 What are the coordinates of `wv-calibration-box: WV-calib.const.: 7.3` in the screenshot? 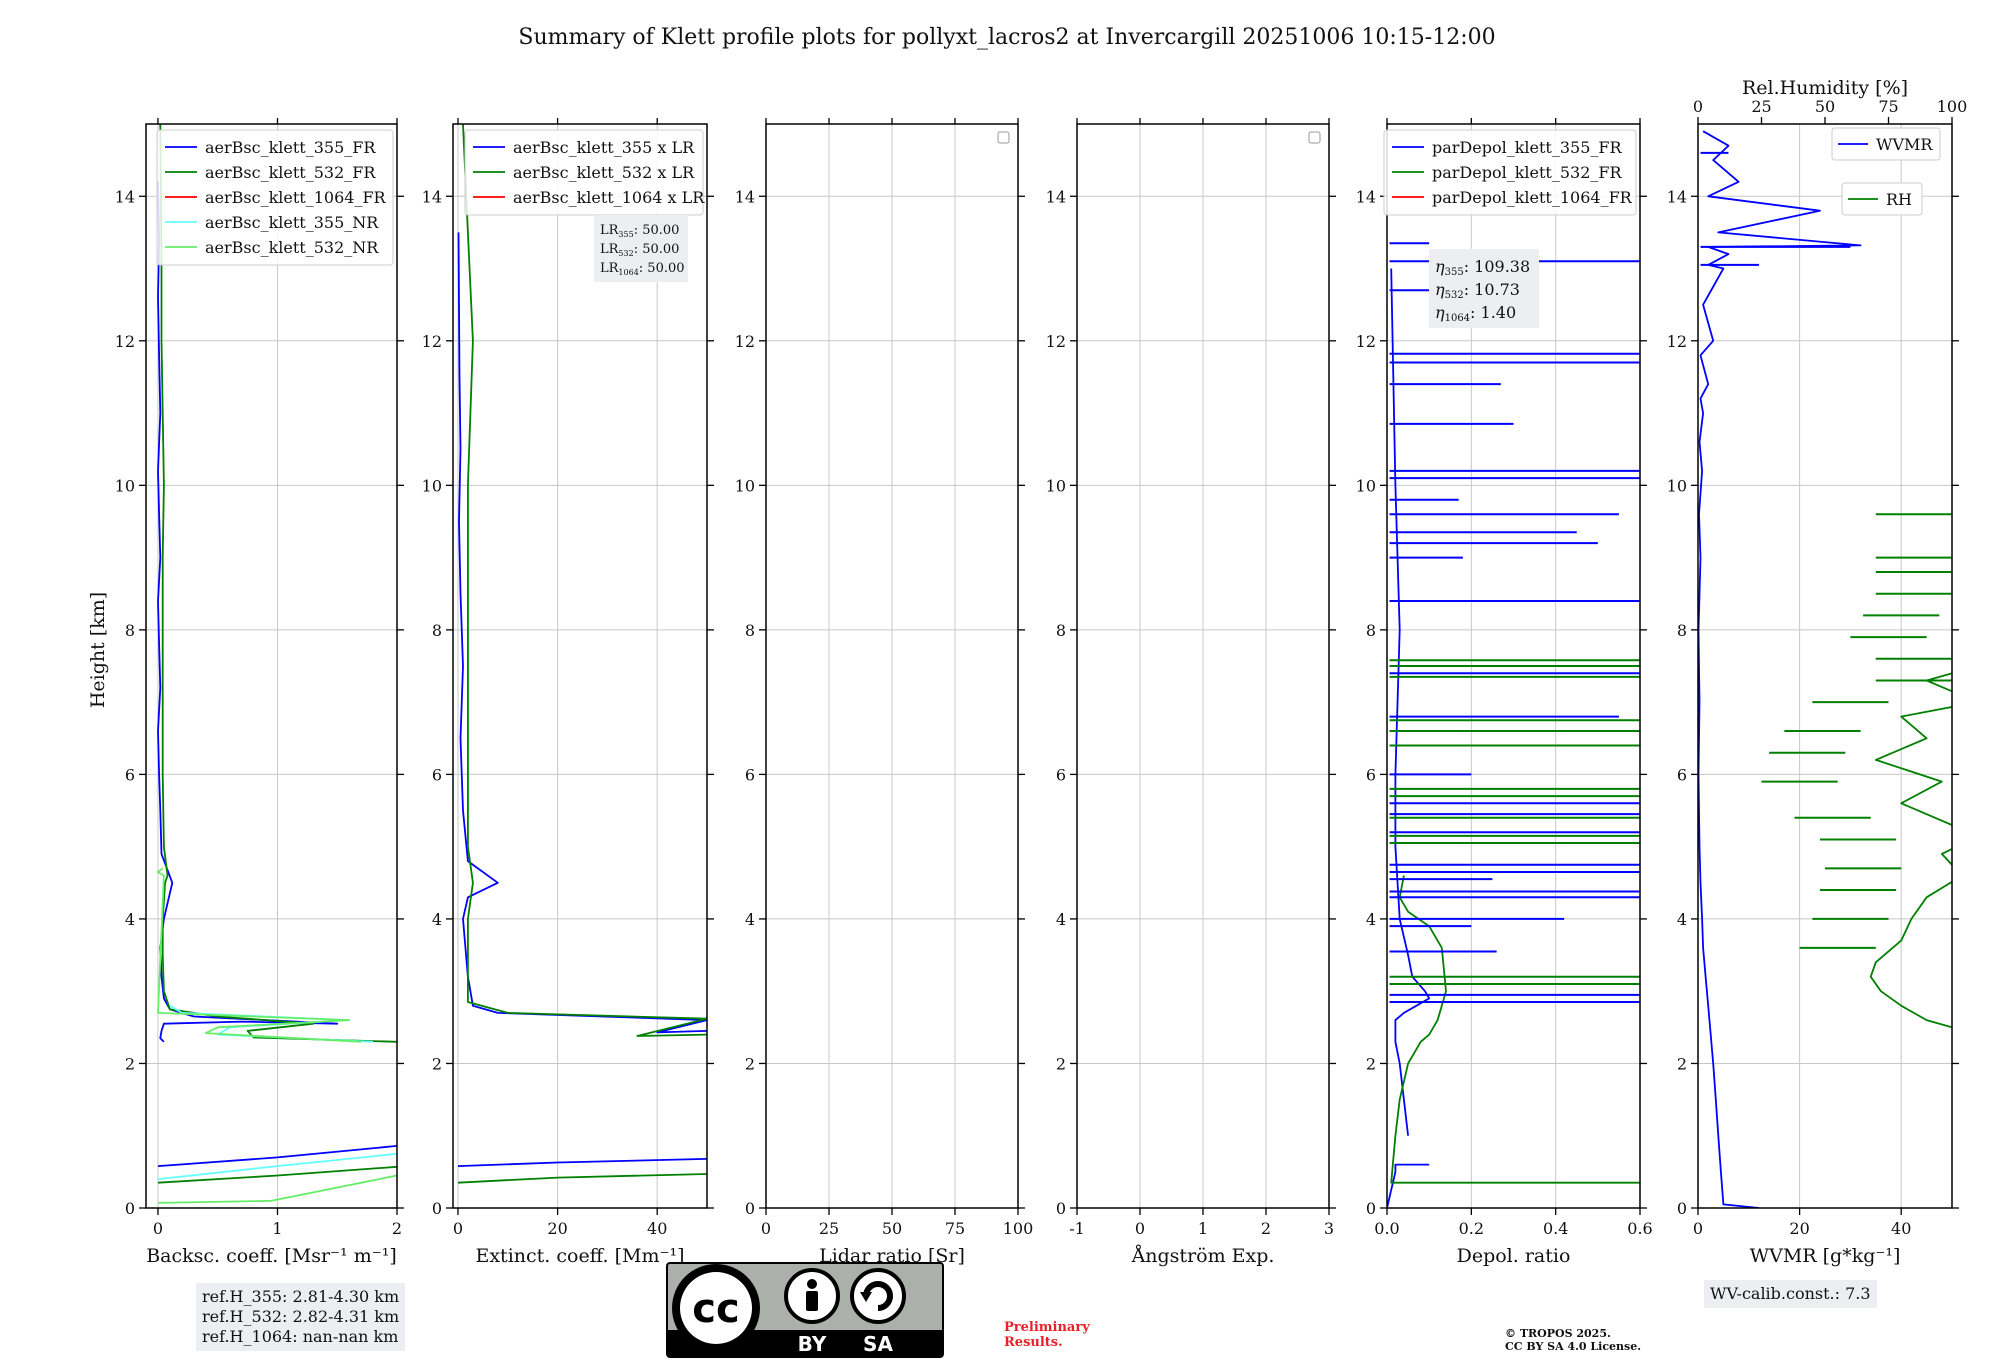 It's located at (1790, 1294).